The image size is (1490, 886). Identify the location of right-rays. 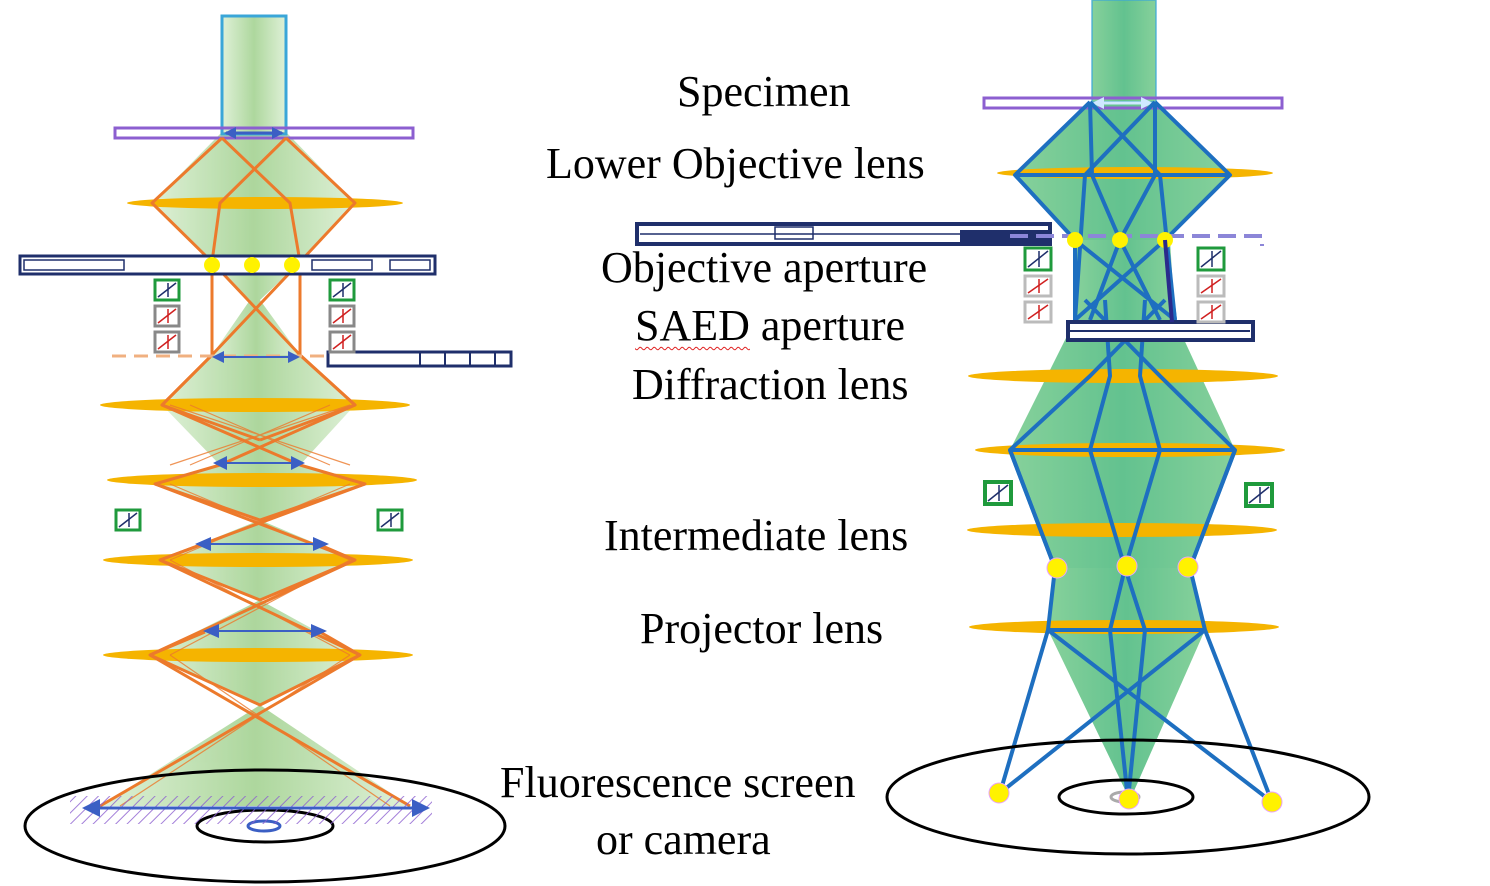
(1136, 452).